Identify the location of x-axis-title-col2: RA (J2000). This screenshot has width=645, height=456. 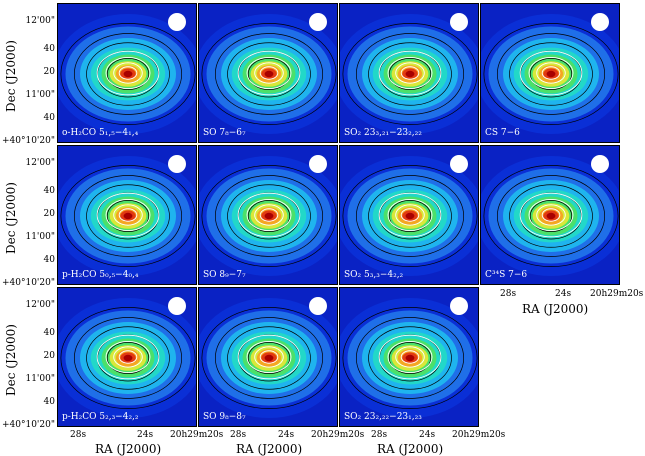
(269, 449).